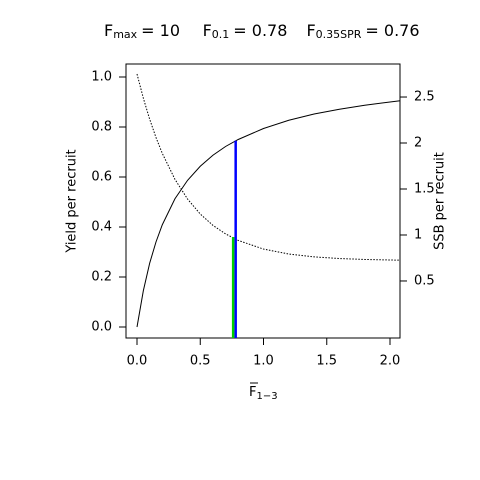 This screenshot has height=480, width=480. I want to click on subscript: 1−3, so click(266, 396).